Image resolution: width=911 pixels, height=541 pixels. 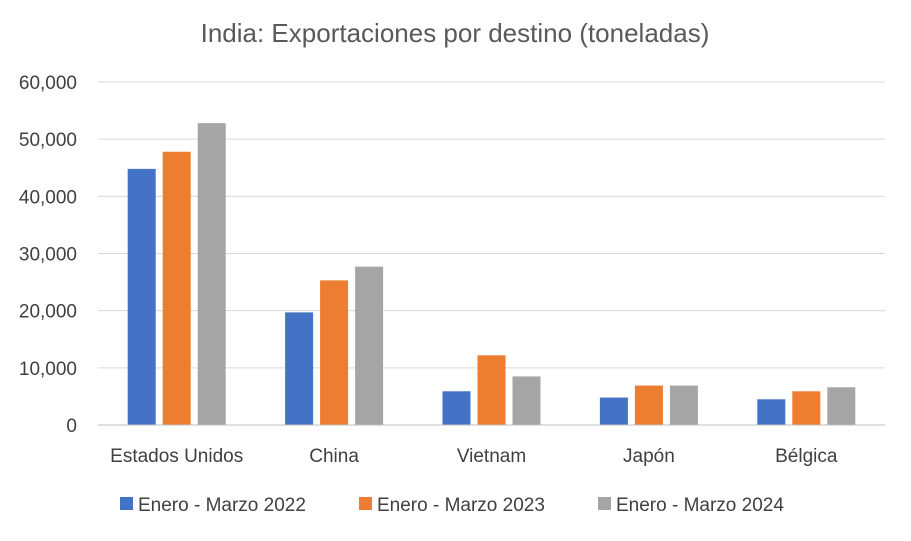 What do you see at coordinates (334, 456) in the screenshot?
I see `x-category-label: China` at bounding box center [334, 456].